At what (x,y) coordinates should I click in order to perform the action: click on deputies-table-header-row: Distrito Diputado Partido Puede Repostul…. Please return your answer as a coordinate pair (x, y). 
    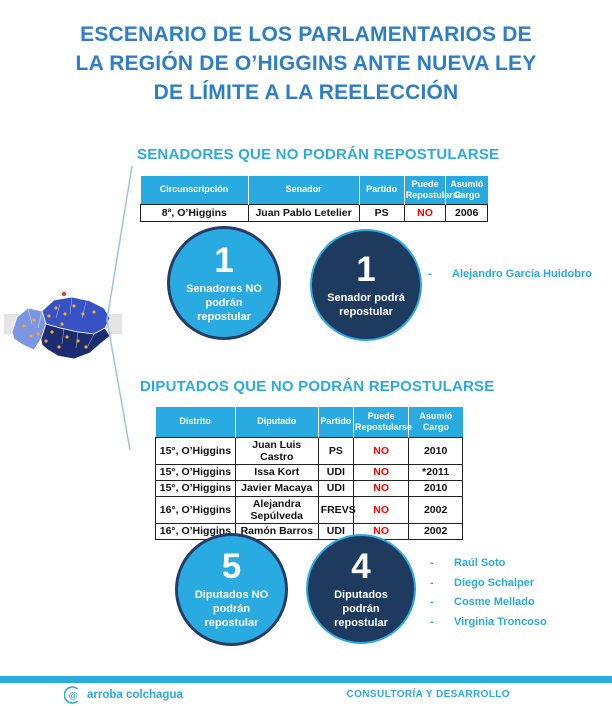
    Looking at the image, I should click on (309, 422).